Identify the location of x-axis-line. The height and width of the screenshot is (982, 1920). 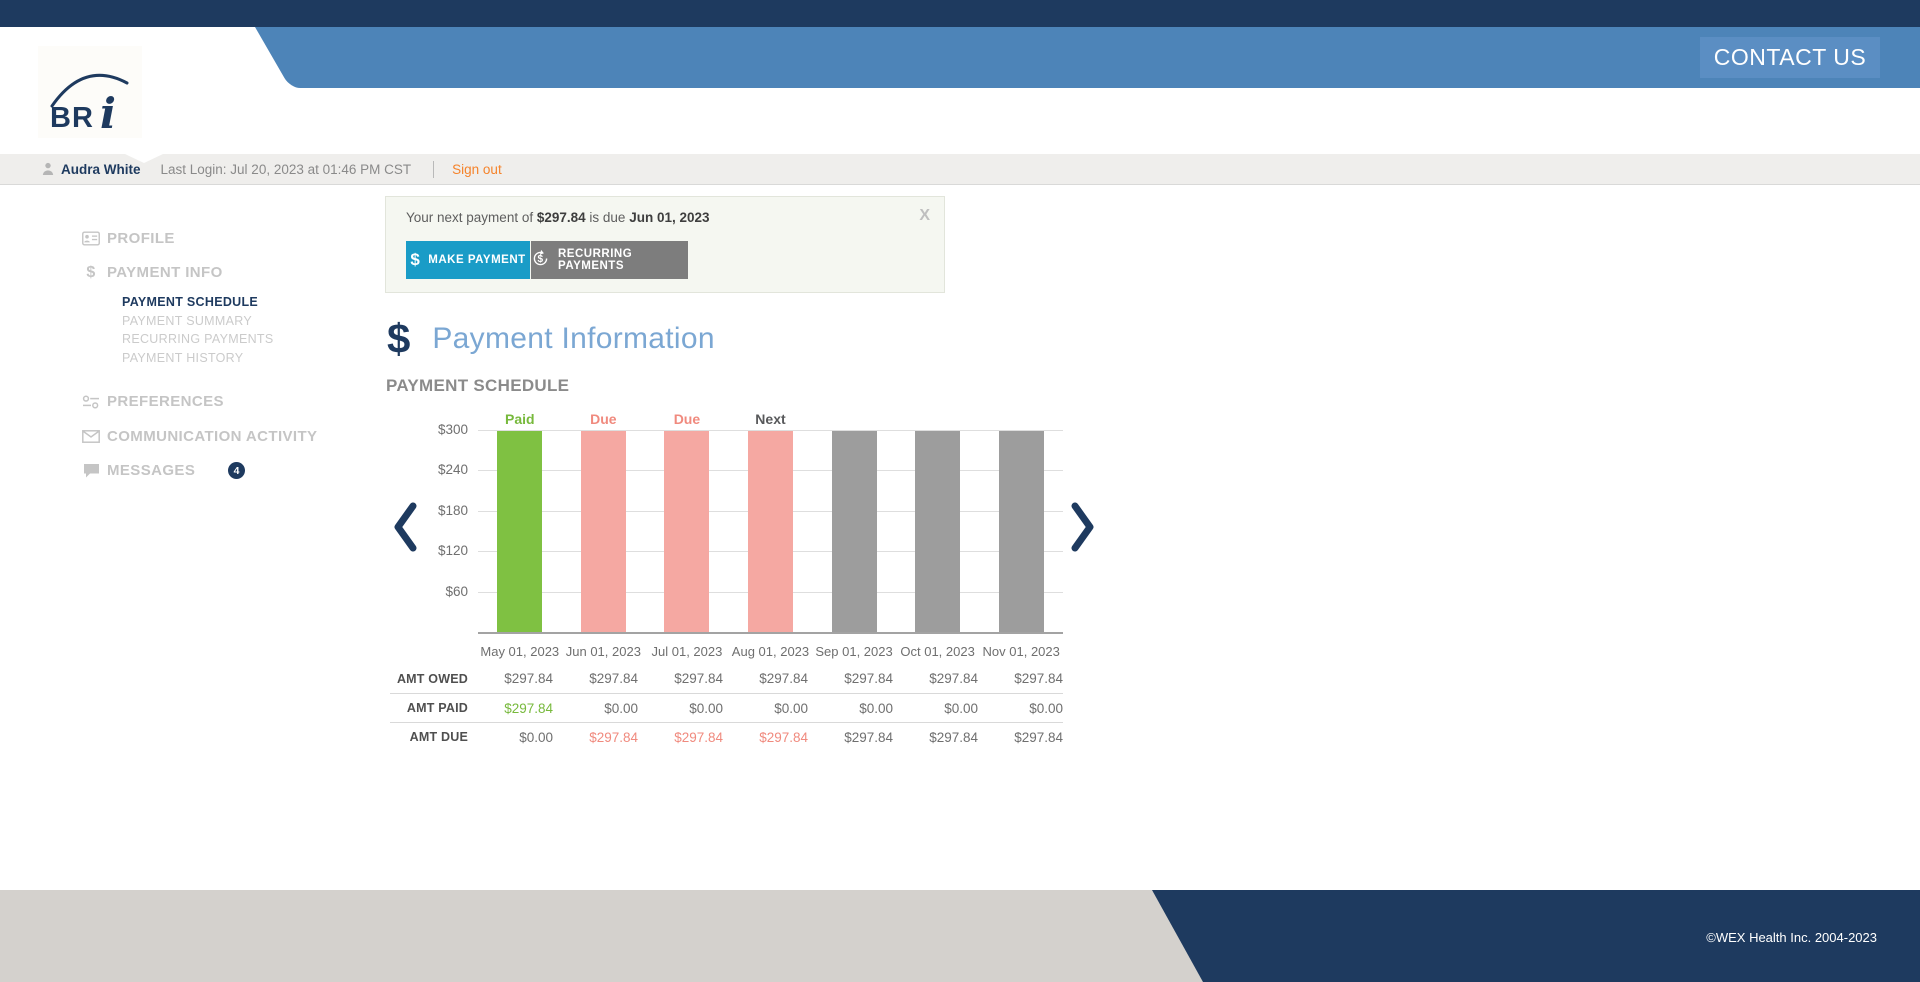
(770, 633).